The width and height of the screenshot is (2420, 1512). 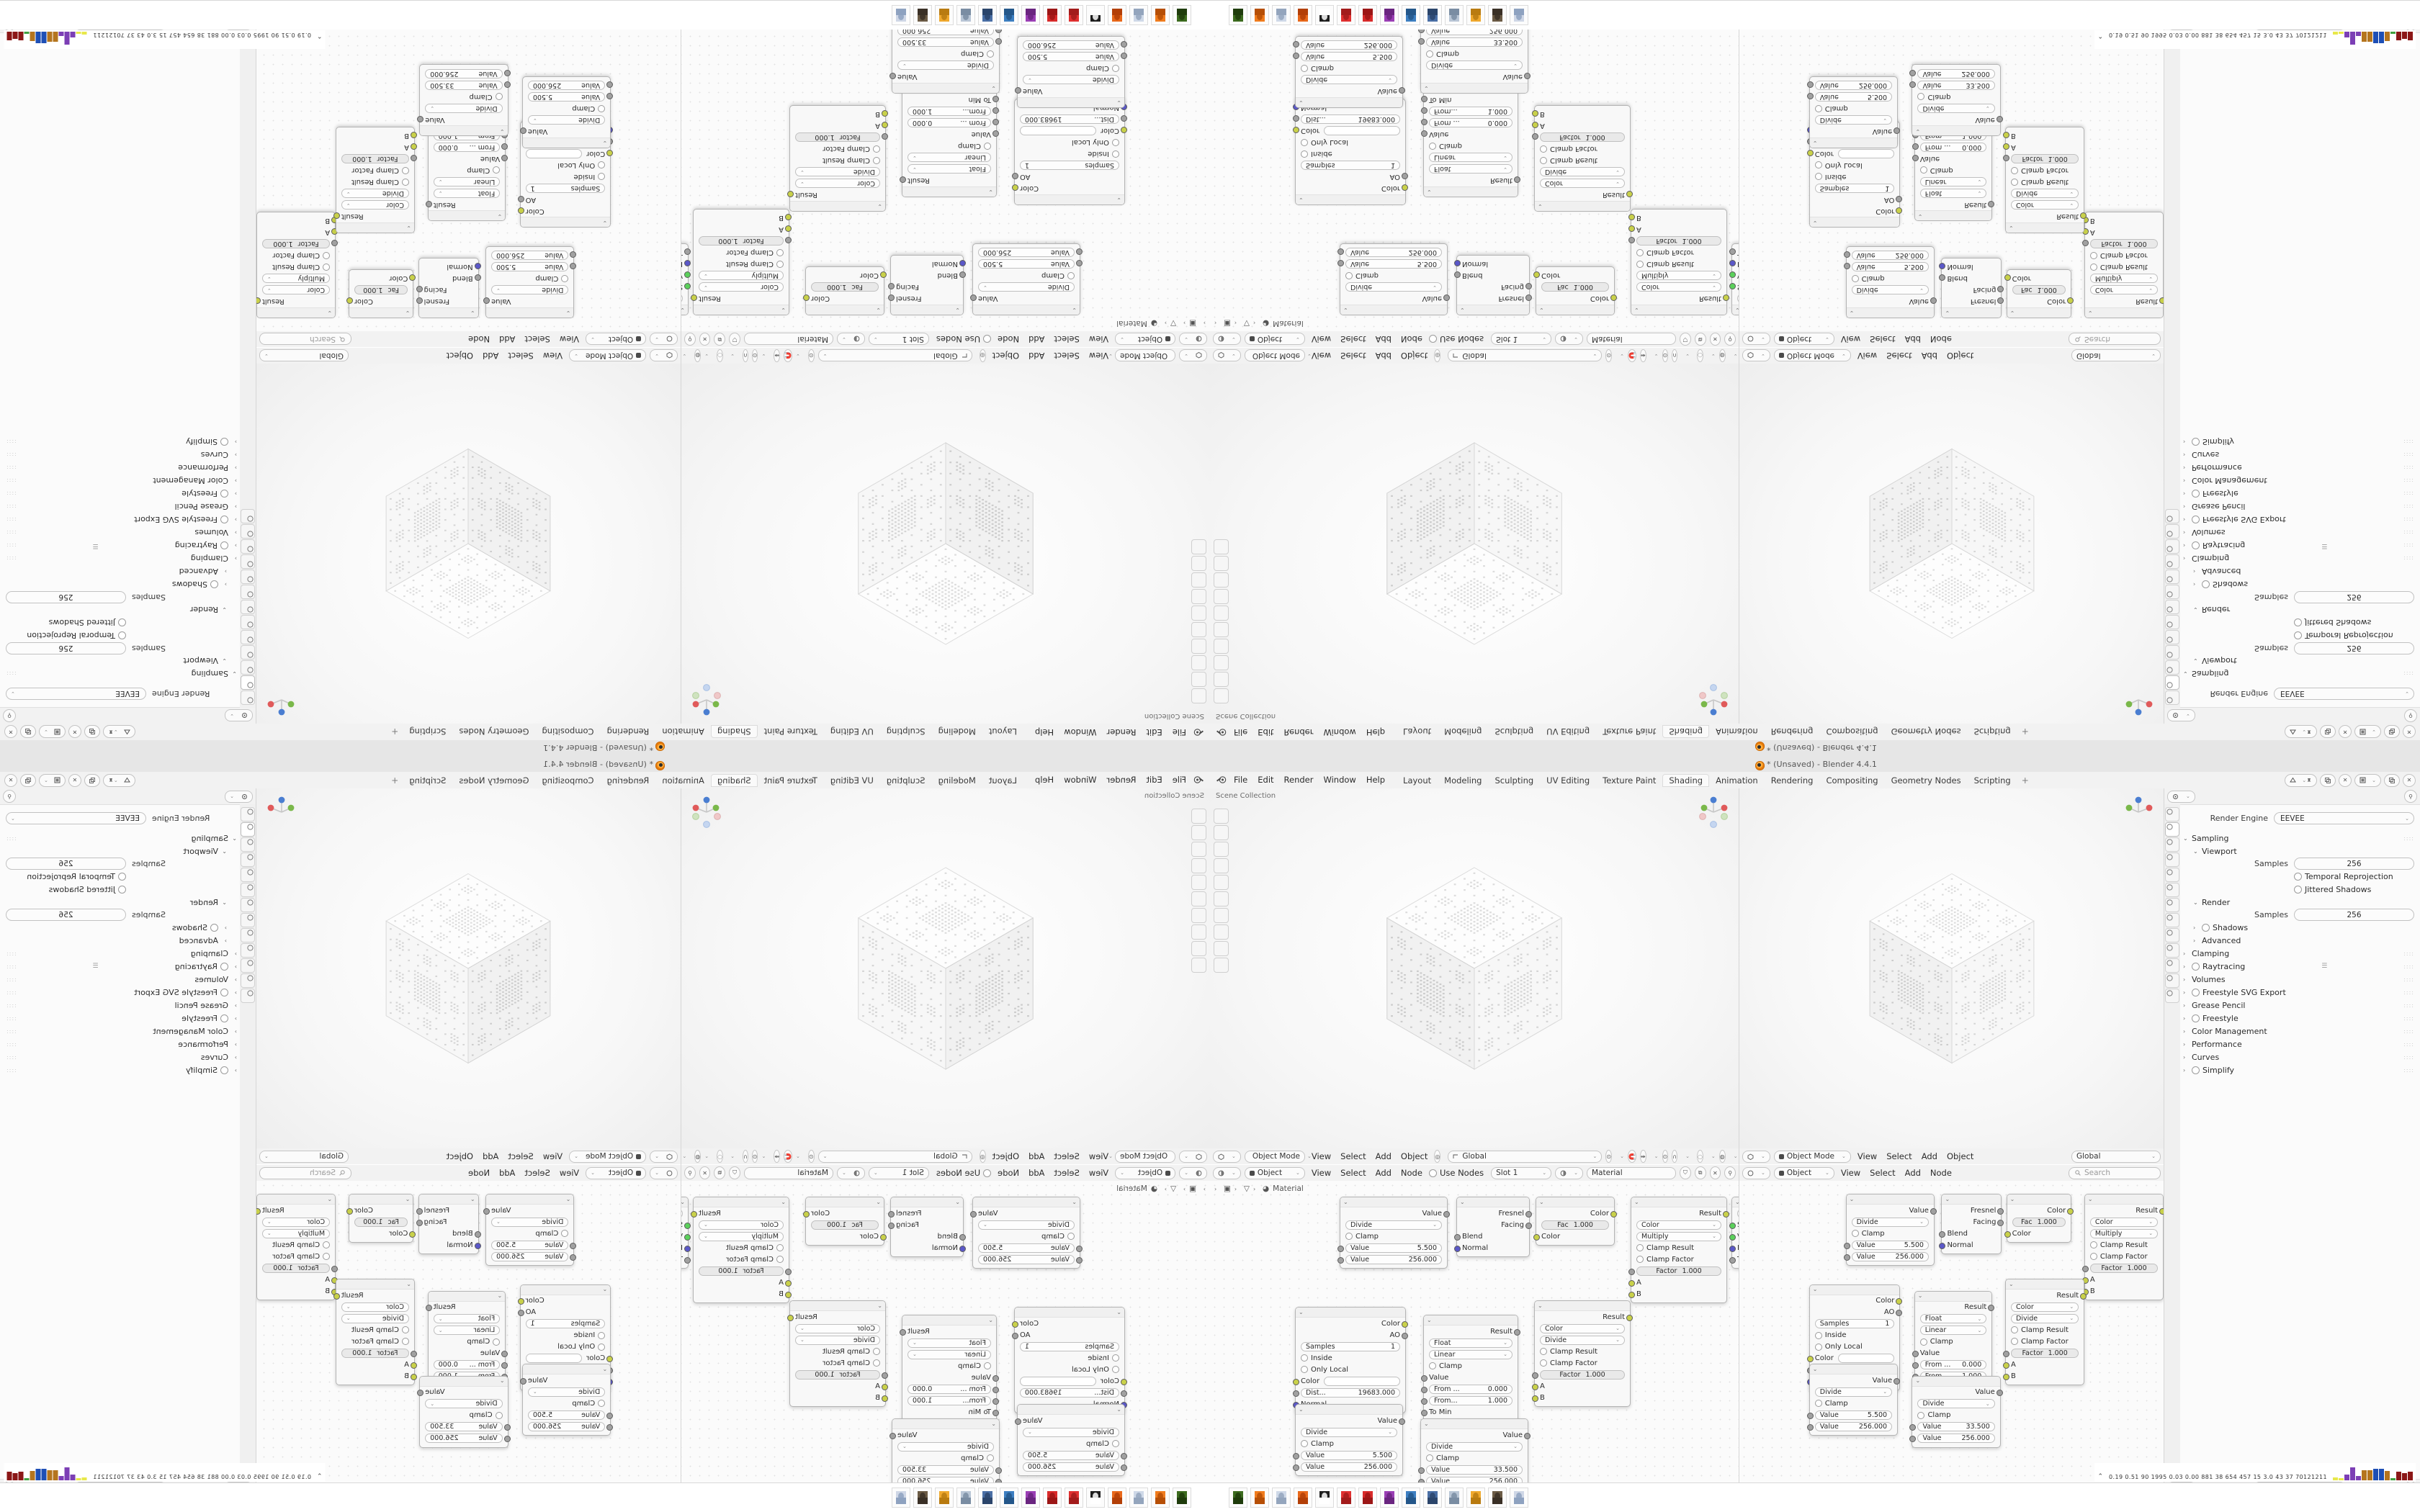 I want to click on node-factor-field: Factor 1.000, so click(x=1678, y=241).